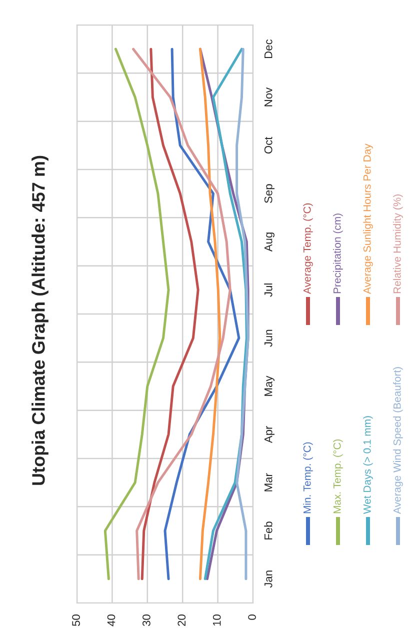 The image size is (417, 641). What do you see at coordinates (268, 579) in the screenshot?
I see `y-tick-label: Jan` at bounding box center [268, 579].